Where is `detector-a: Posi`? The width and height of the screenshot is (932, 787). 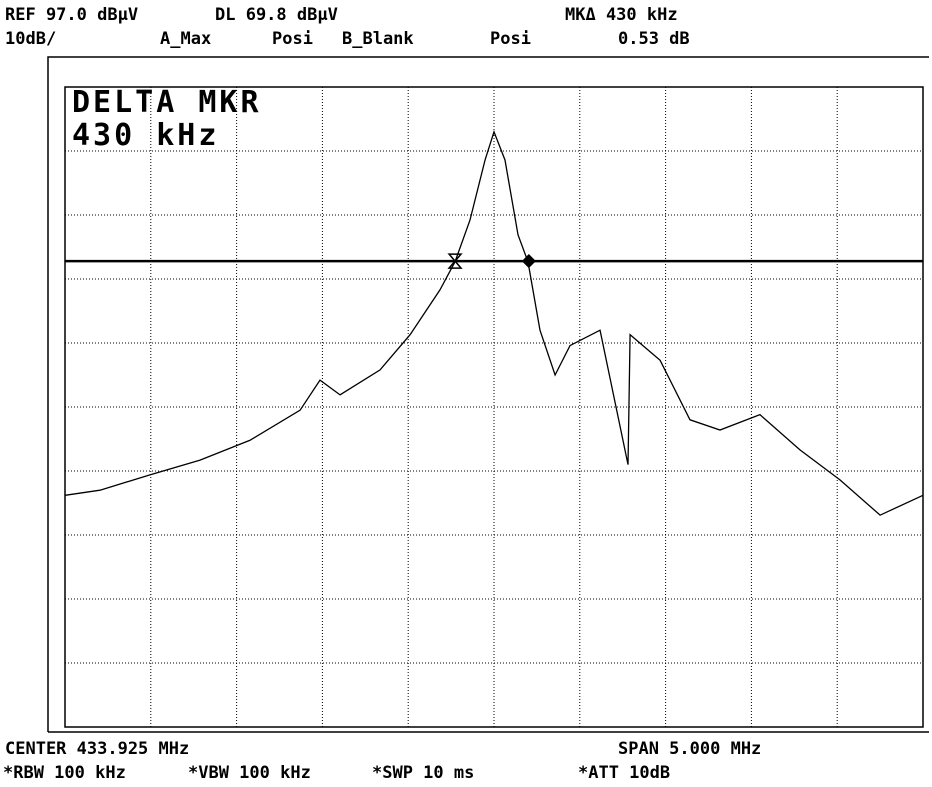 detector-a: Posi is located at coordinates (292, 39).